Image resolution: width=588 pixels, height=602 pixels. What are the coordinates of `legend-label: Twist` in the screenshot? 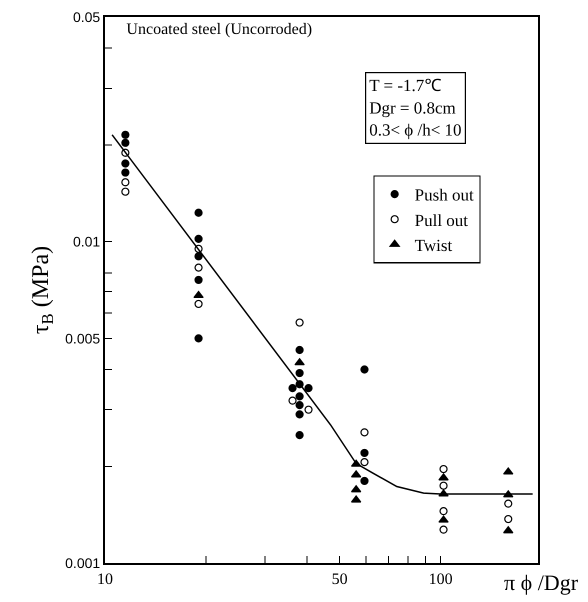 It's located at (433, 245).